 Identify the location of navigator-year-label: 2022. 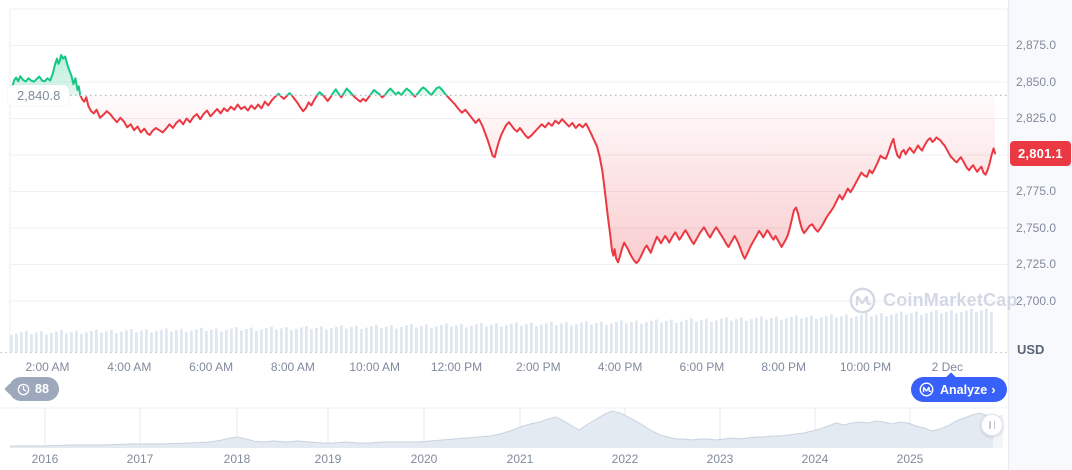
(625, 459).